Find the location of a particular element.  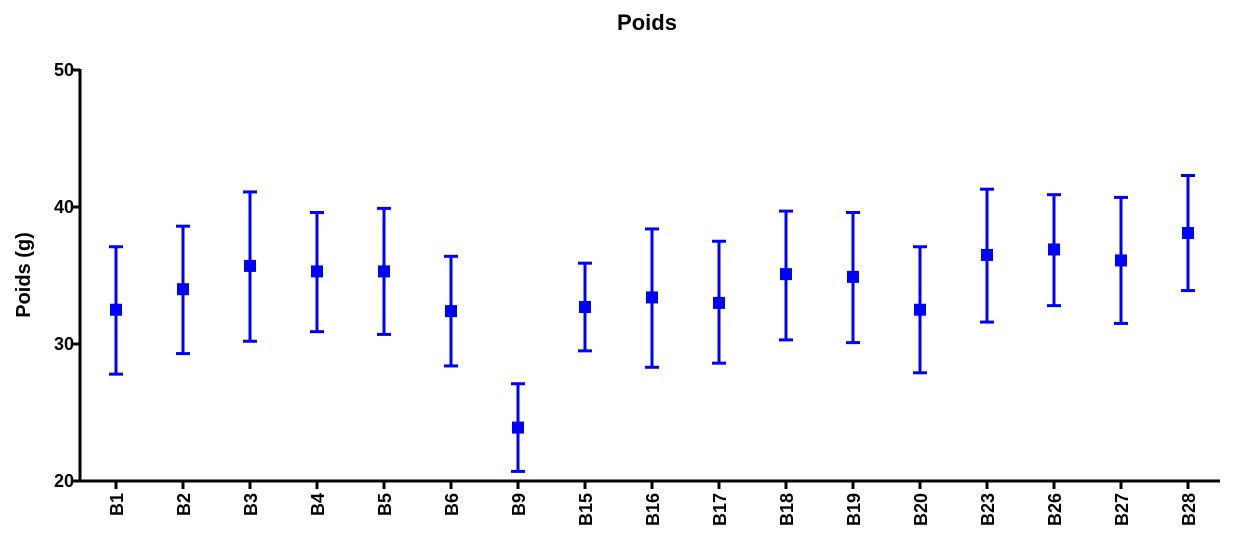

data-point-b6 is located at coordinates (451, 311).